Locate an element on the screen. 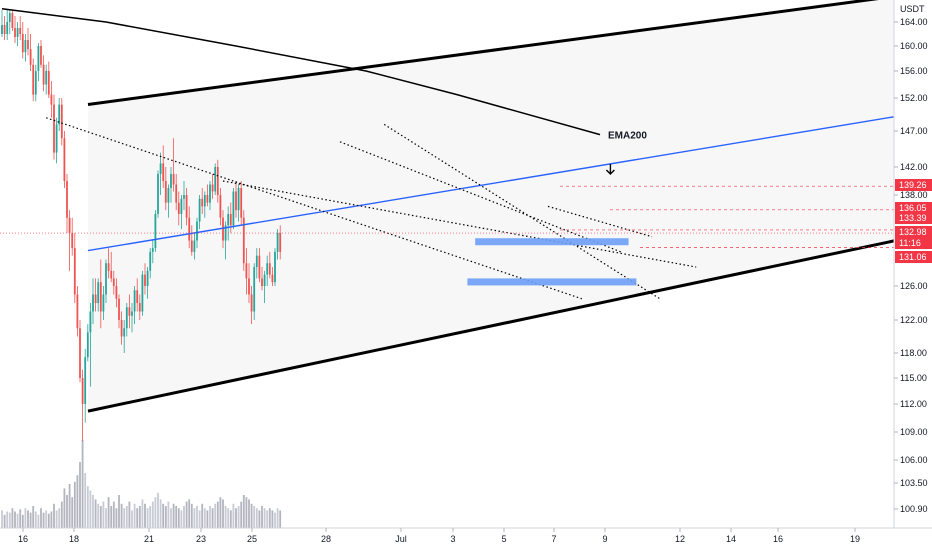 This screenshot has height=550, width=932. price-zone is located at coordinates (552, 282).